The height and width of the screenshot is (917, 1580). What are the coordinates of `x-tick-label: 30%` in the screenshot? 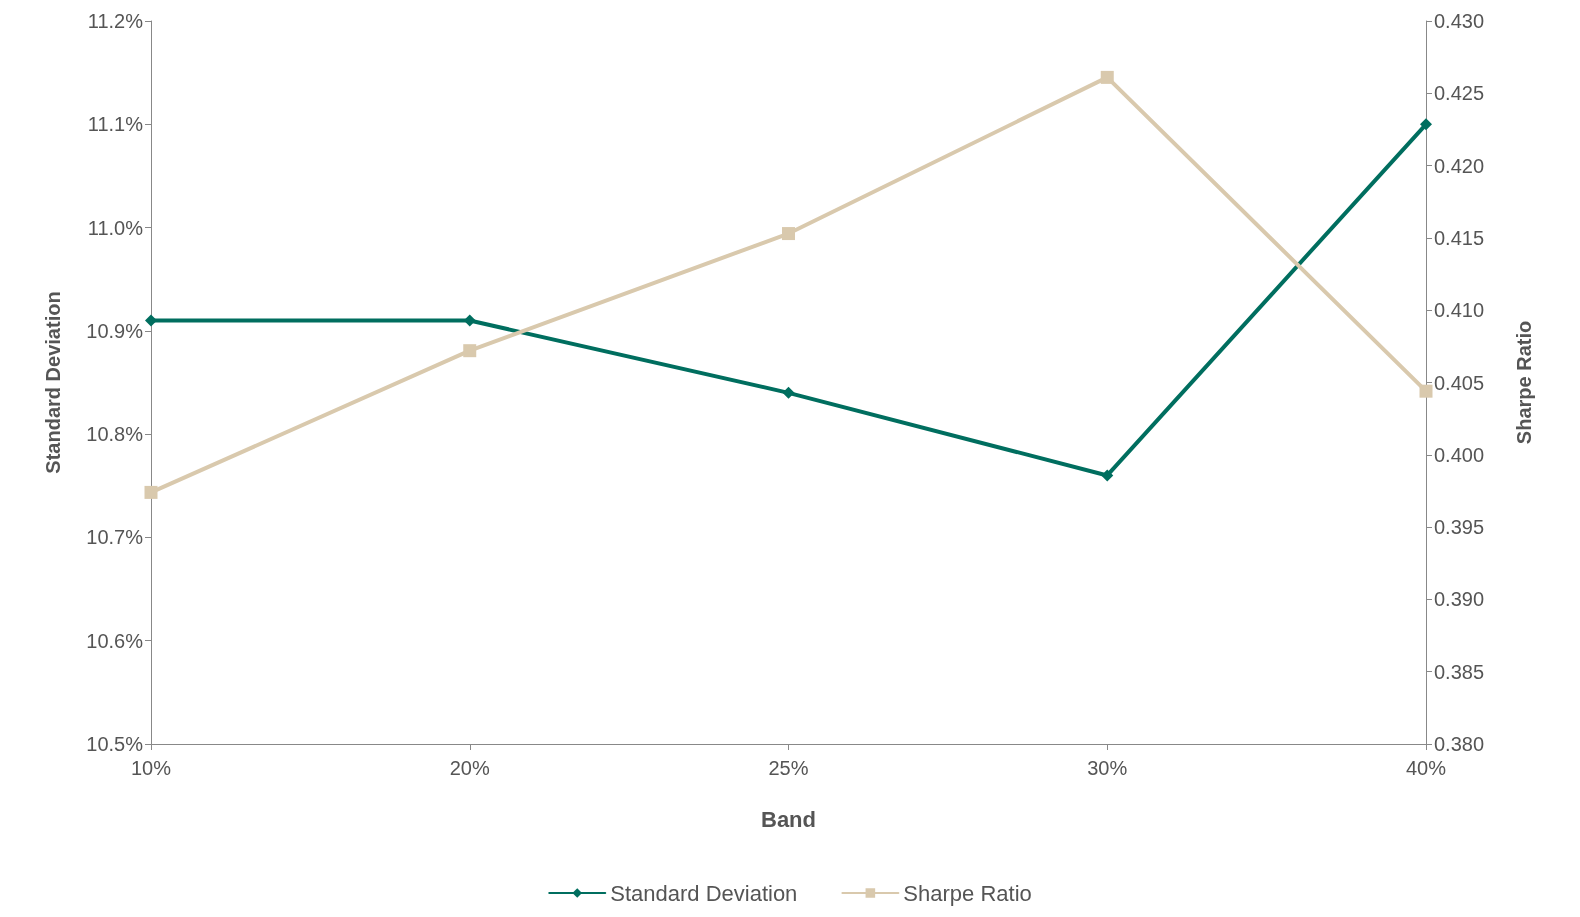 It's located at (1107, 768).